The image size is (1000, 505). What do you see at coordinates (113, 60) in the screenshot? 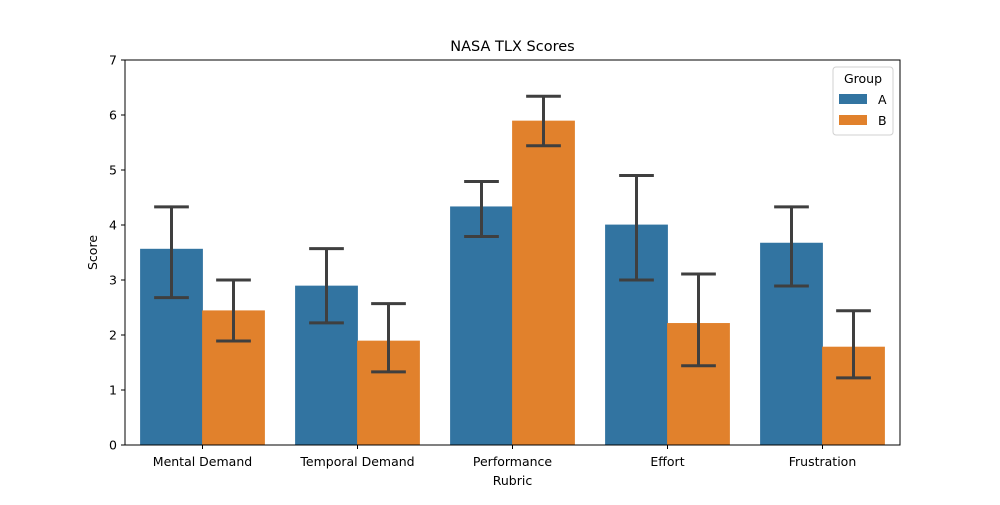
I see `y-tick-label: 7` at bounding box center [113, 60].